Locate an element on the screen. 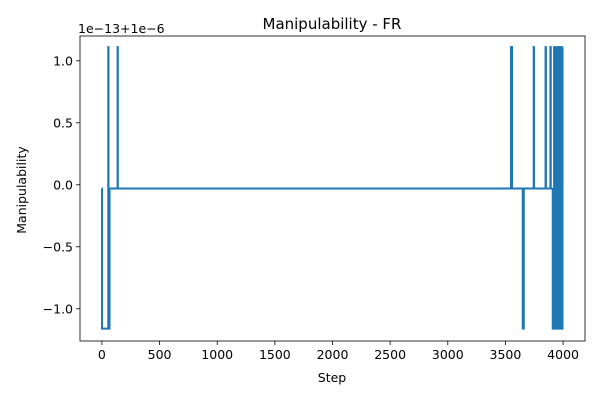  x-tick-label: 500 is located at coordinates (160, 354).